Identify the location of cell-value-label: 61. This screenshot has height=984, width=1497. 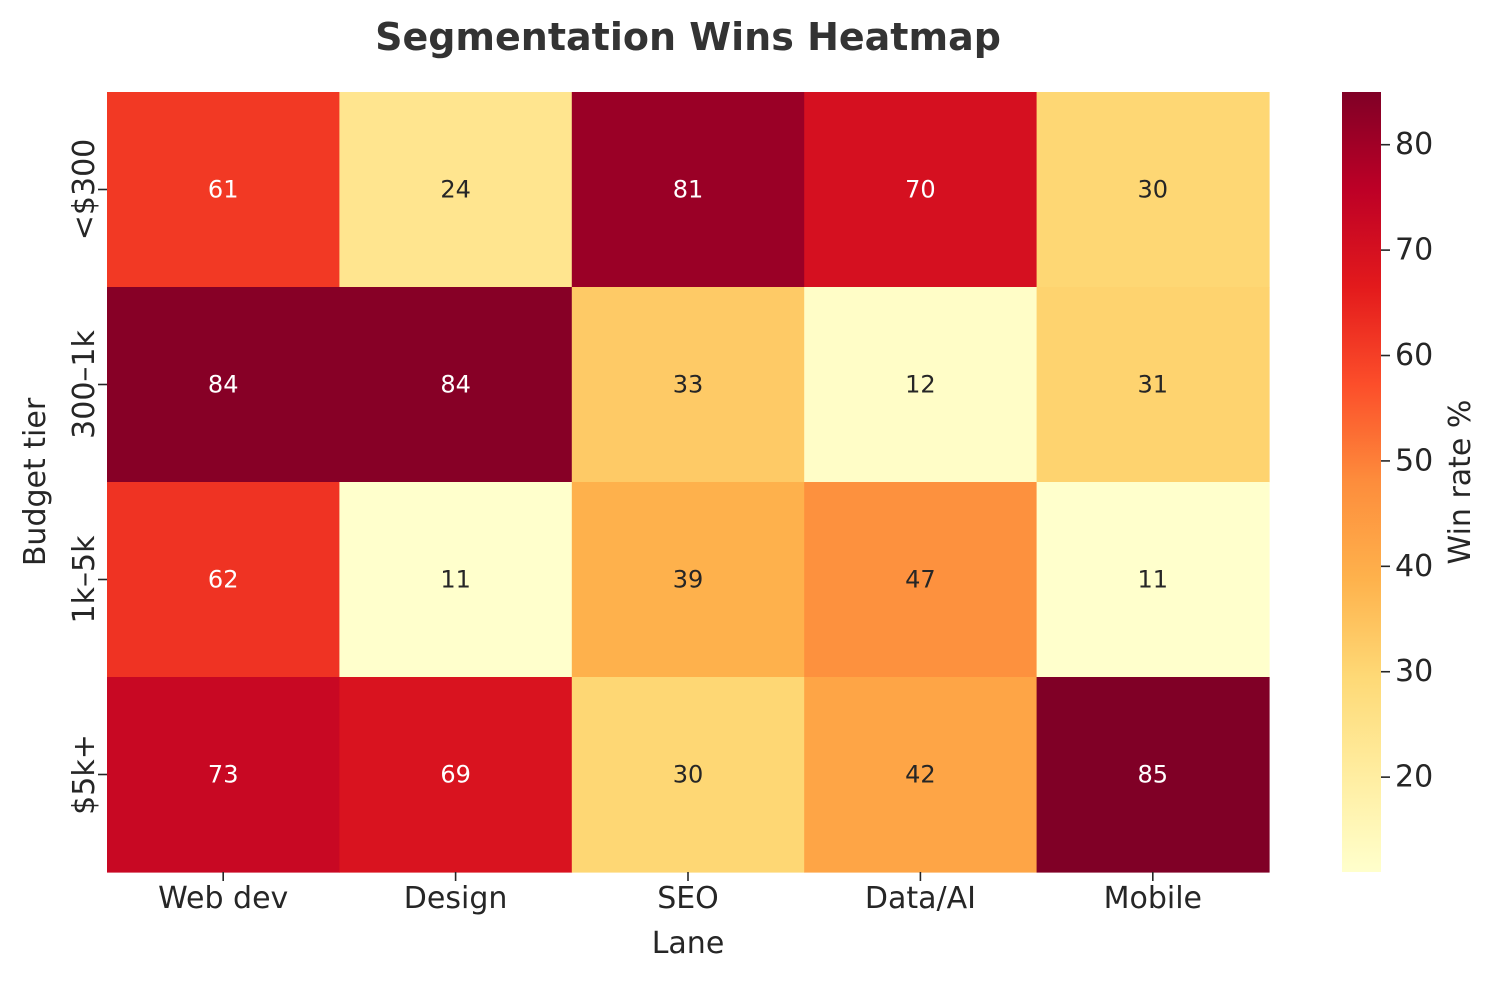
(223, 190).